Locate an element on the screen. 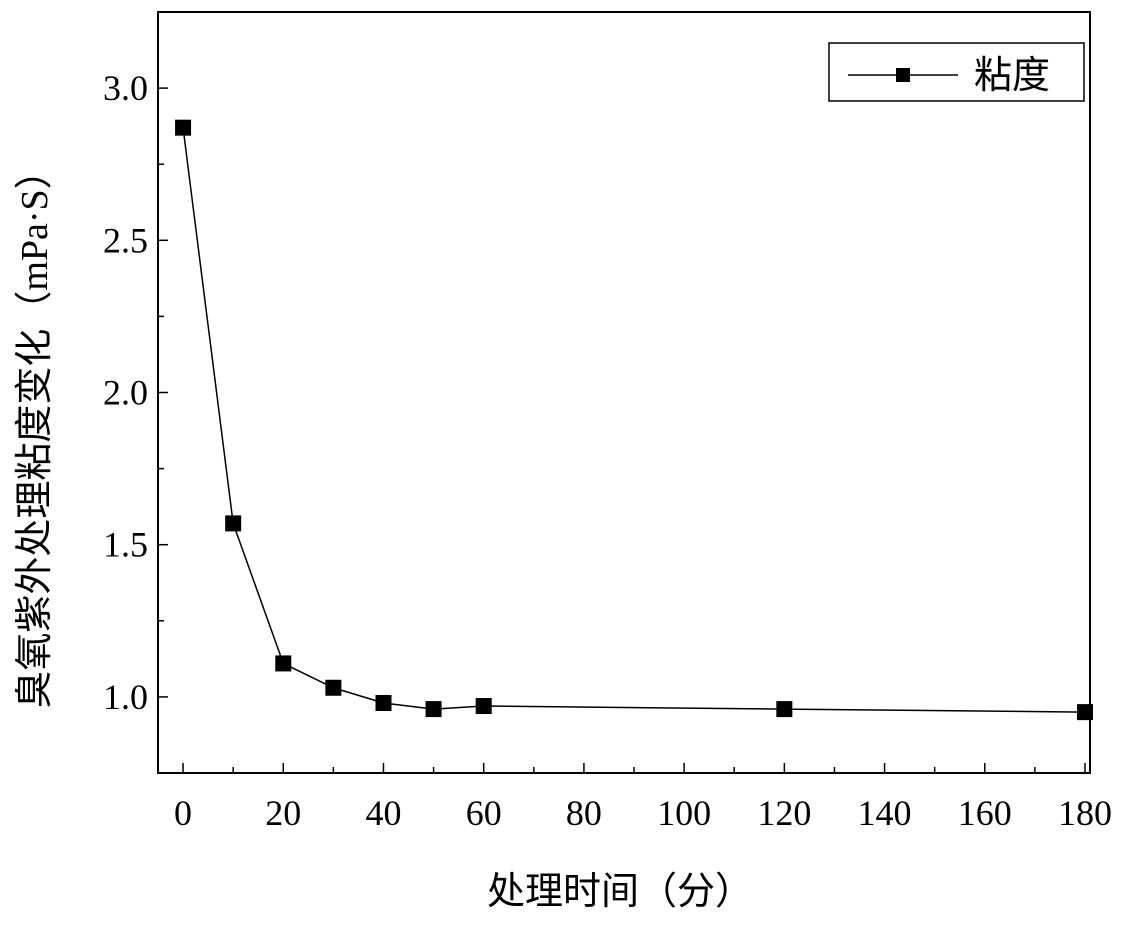  y-tick-label: 1.5 is located at coordinates (125, 545).